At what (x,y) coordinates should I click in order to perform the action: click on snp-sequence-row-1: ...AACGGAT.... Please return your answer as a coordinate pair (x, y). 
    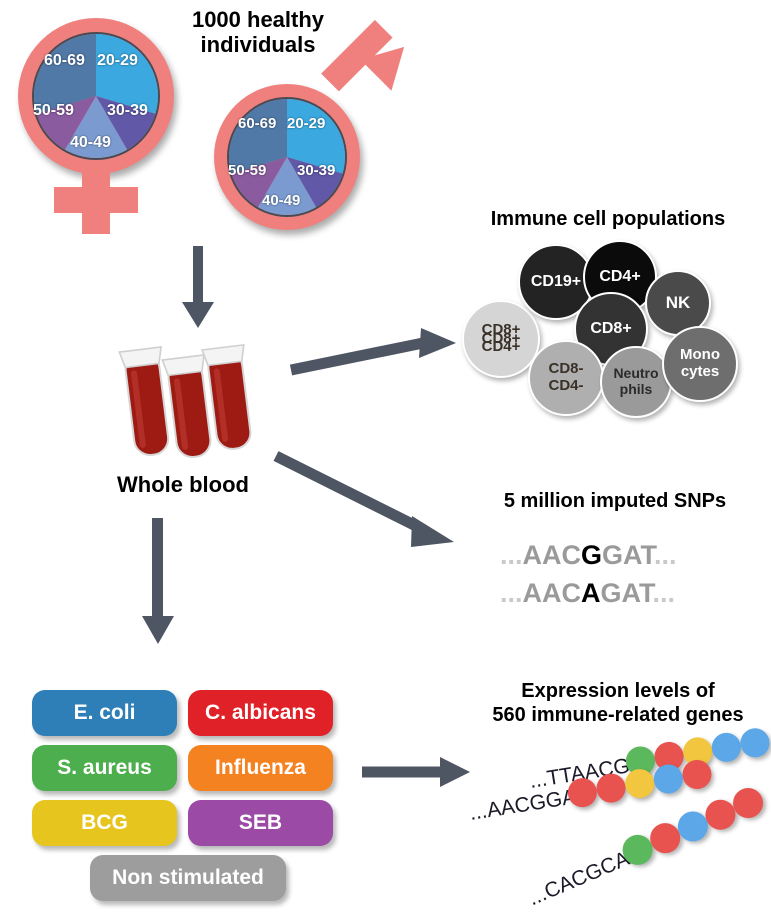
    Looking at the image, I should click on (588, 555).